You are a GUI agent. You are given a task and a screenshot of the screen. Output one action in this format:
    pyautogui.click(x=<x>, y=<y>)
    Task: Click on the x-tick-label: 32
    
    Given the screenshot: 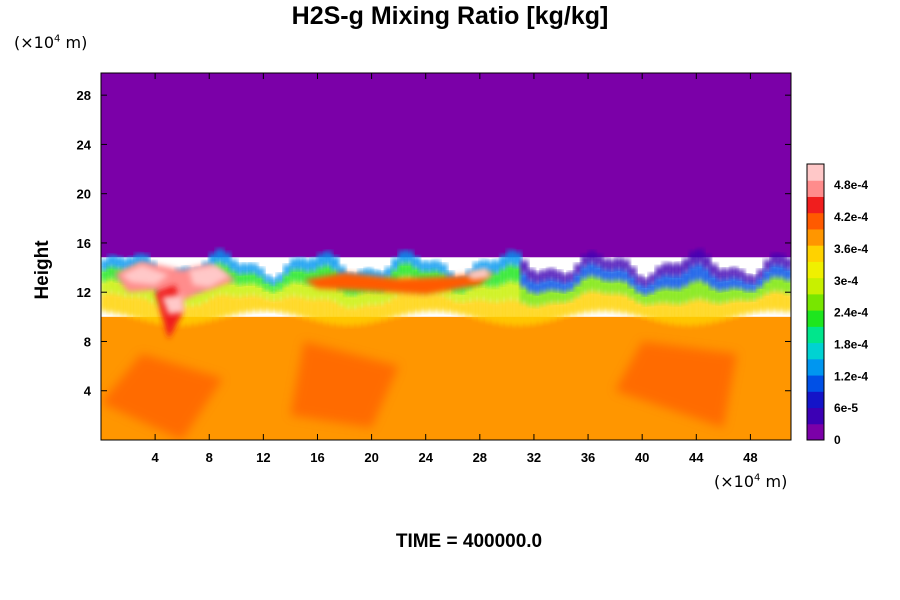 What is the action you would take?
    pyautogui.click(x=534, y=457)
    